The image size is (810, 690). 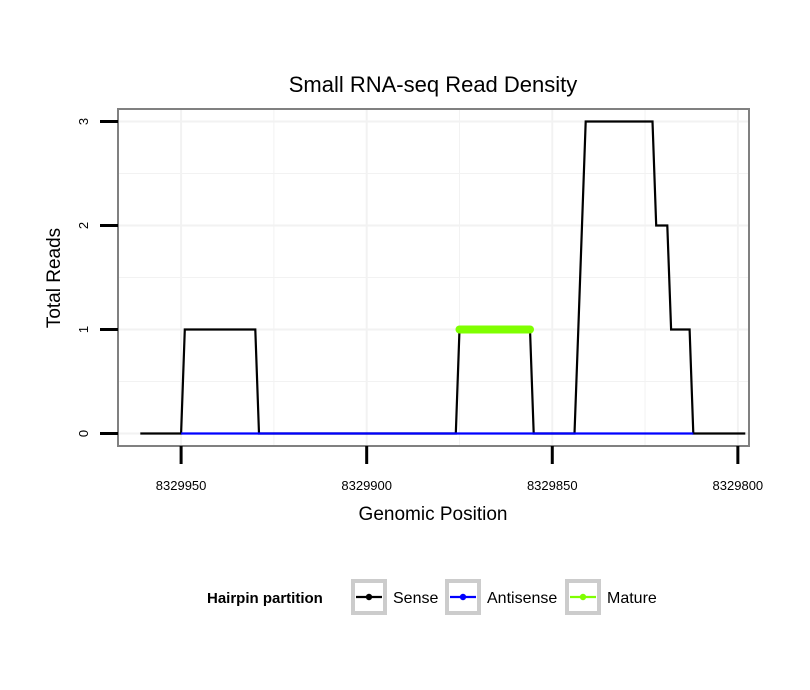 I want to click on legend-item-antisense: Antisense, so click(x=501, y=597).